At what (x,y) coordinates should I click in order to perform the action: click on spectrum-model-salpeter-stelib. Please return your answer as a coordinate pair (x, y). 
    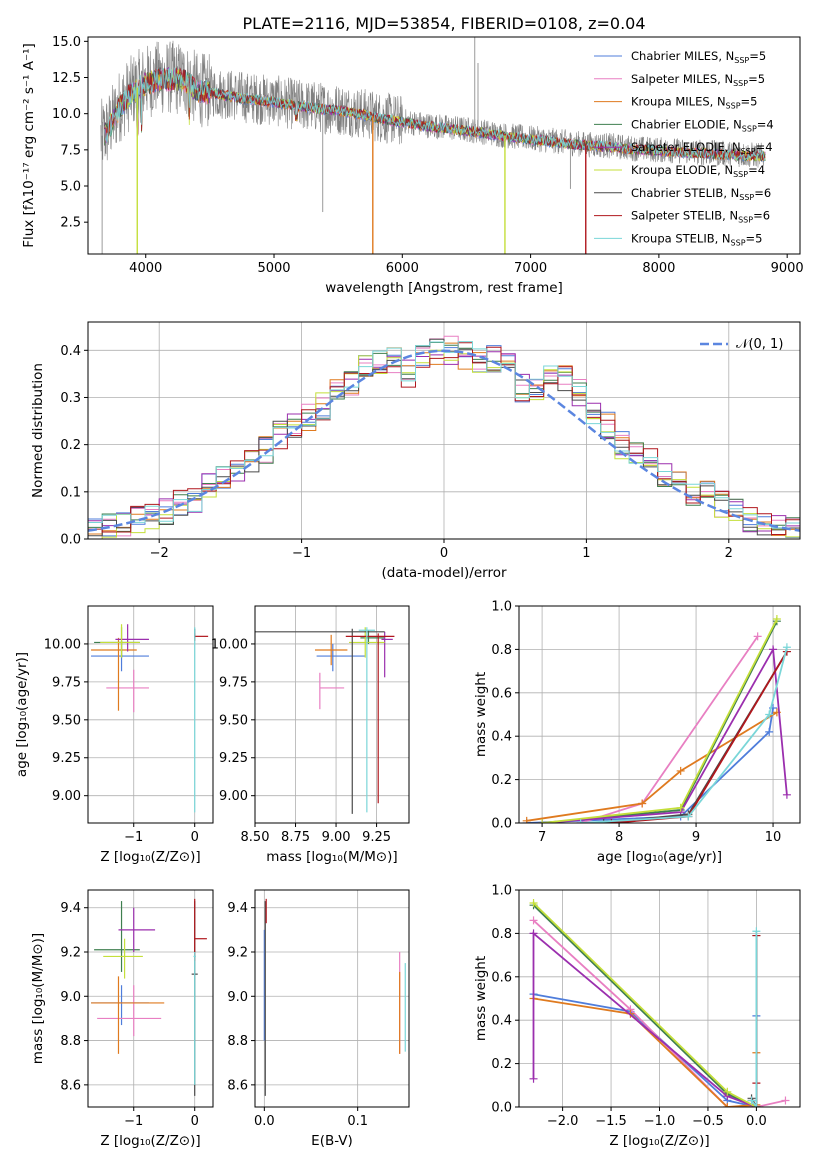
    Looking at the image, I should click on (435, 114).